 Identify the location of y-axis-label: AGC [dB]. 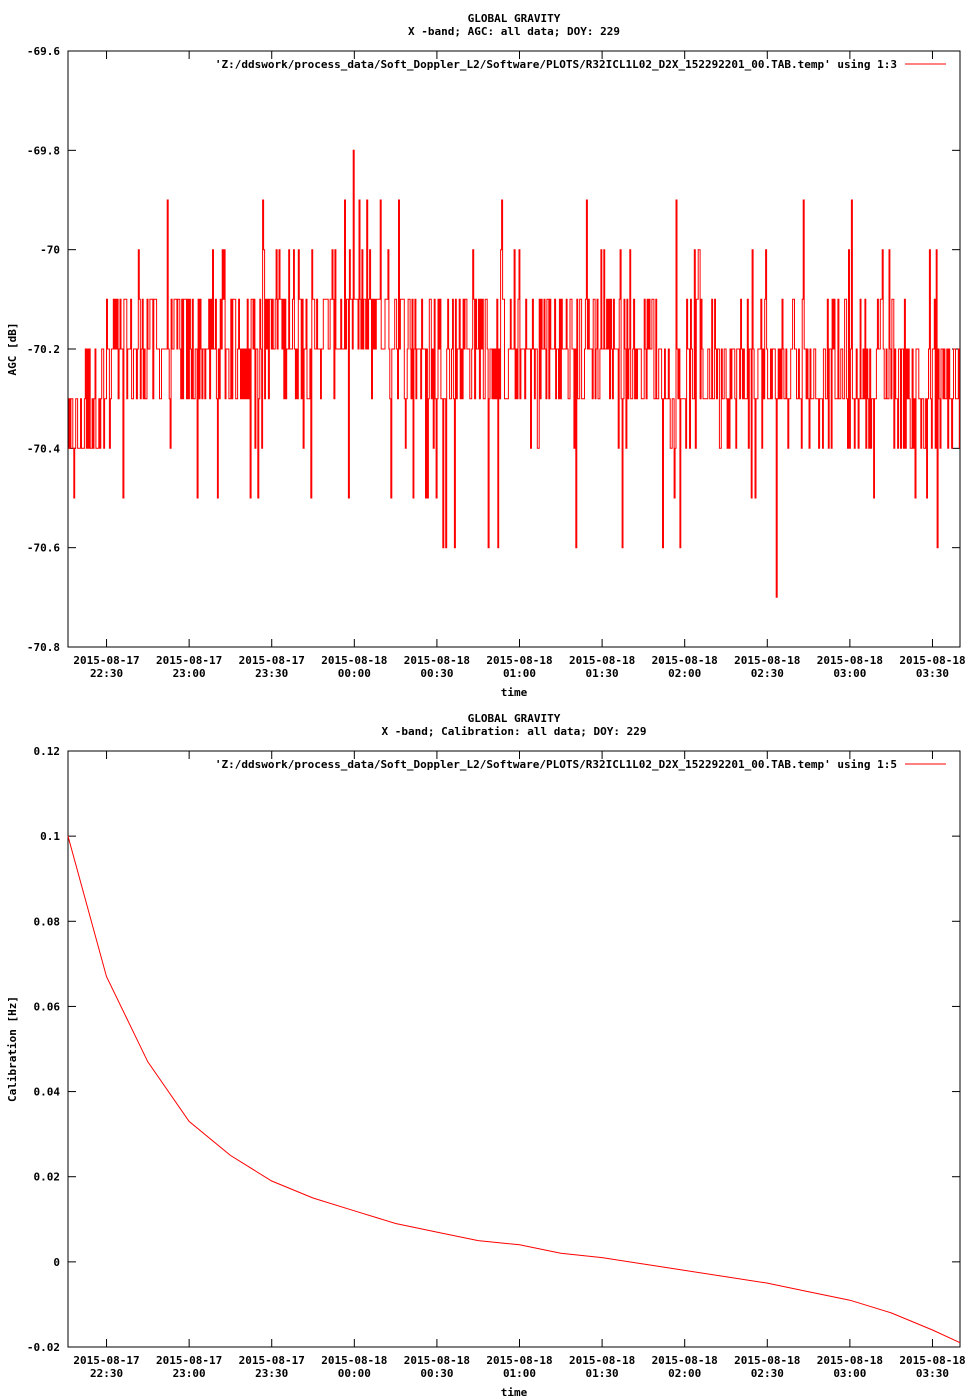
(12, 349).